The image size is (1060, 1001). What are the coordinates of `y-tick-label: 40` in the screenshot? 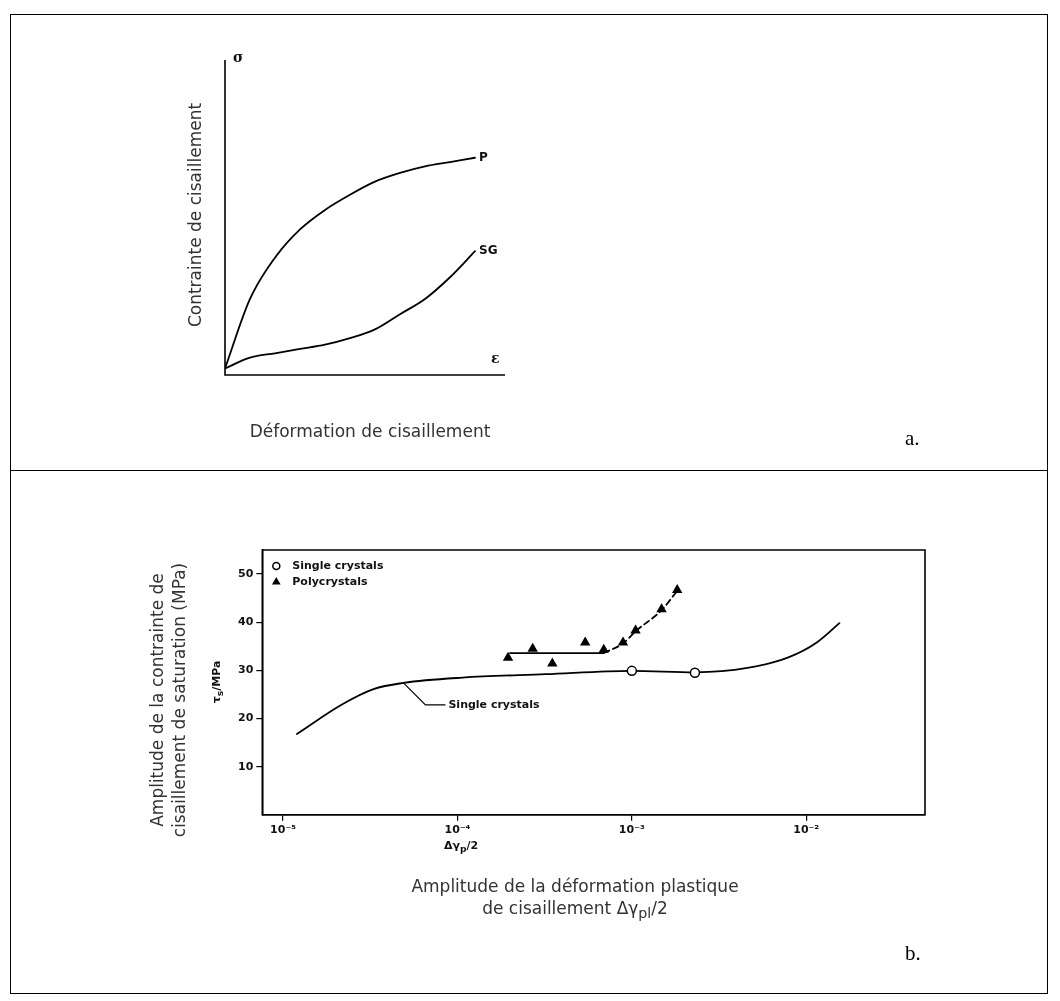 It's located at (246, 622).